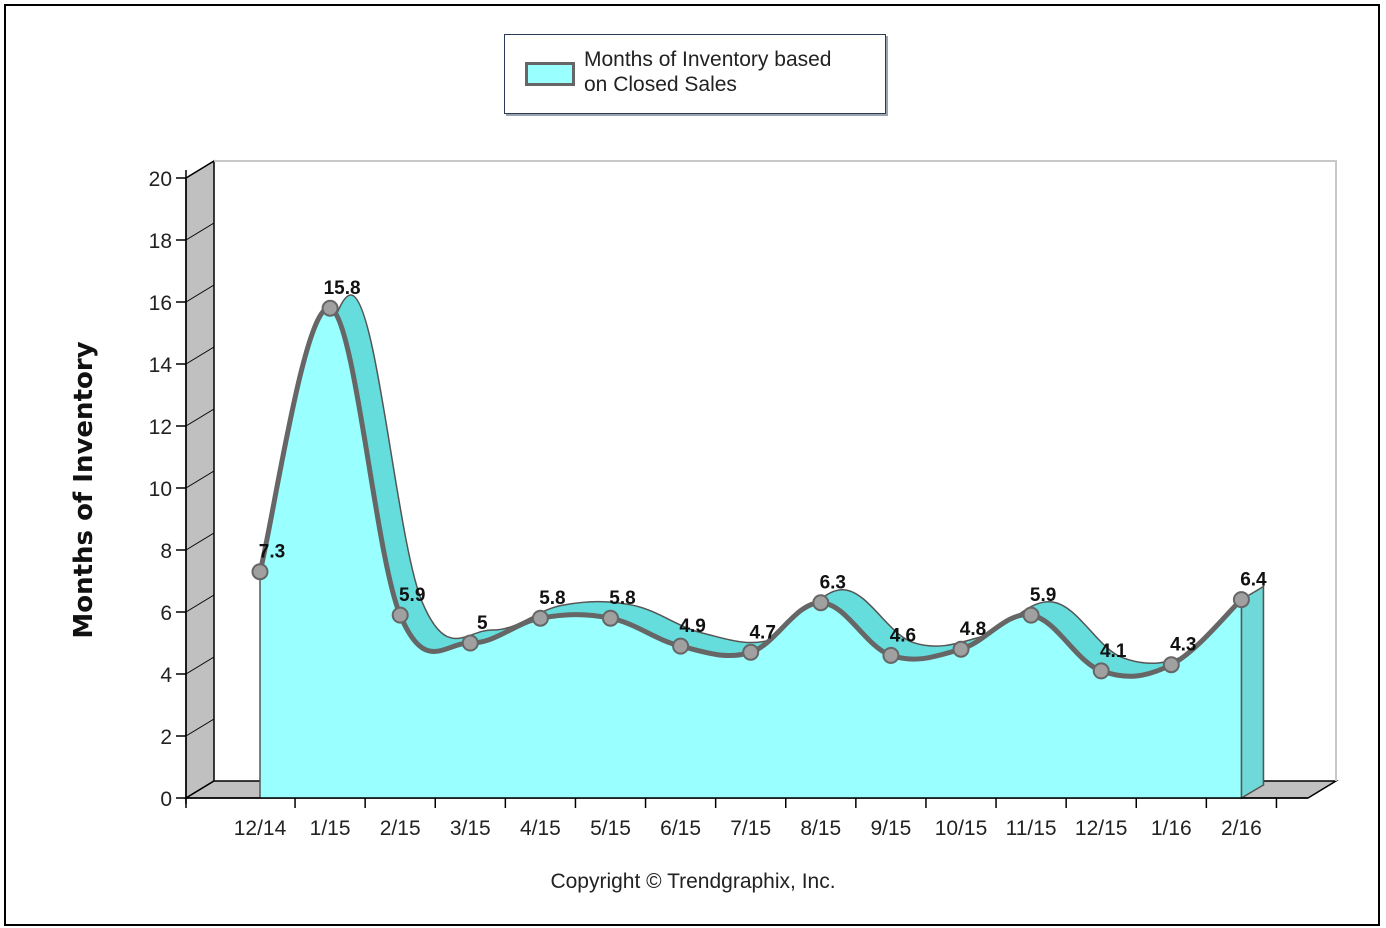 The image size is (1386, 928). I want to click on x-tick-label: 7/15, so click(750, 828).